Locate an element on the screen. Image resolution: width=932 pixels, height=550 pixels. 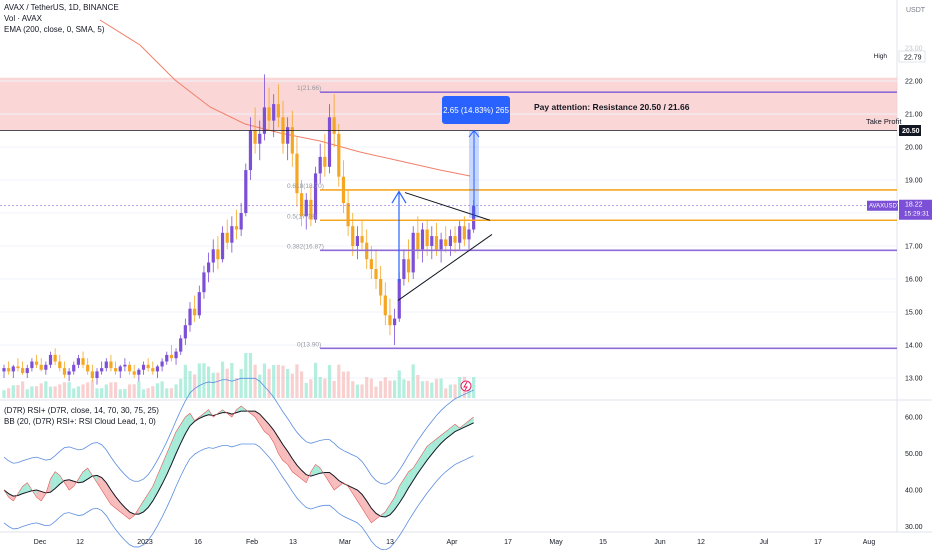
ema-200-line is located at coordinates (285, 98).